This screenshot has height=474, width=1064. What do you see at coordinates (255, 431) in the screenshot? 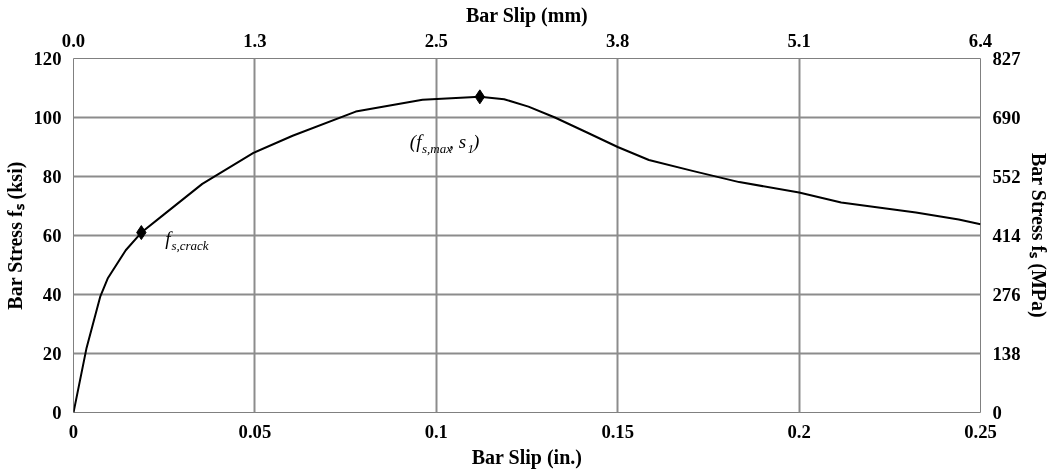
I see `x-tick-label: 0.05` at bounding box center [255, 431].